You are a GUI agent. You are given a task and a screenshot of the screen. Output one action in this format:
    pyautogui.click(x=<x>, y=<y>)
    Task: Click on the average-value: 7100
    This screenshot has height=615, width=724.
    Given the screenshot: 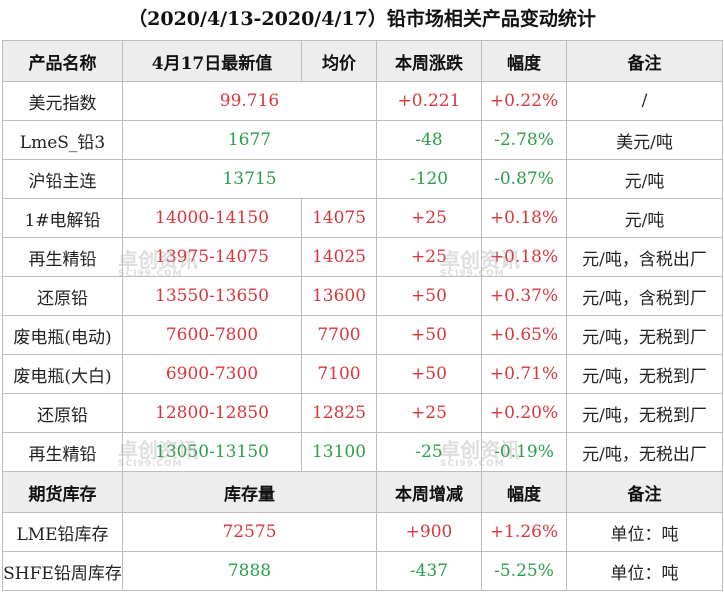 What is the action you would take?
    pyautogui.click(x=339, y=374)
    